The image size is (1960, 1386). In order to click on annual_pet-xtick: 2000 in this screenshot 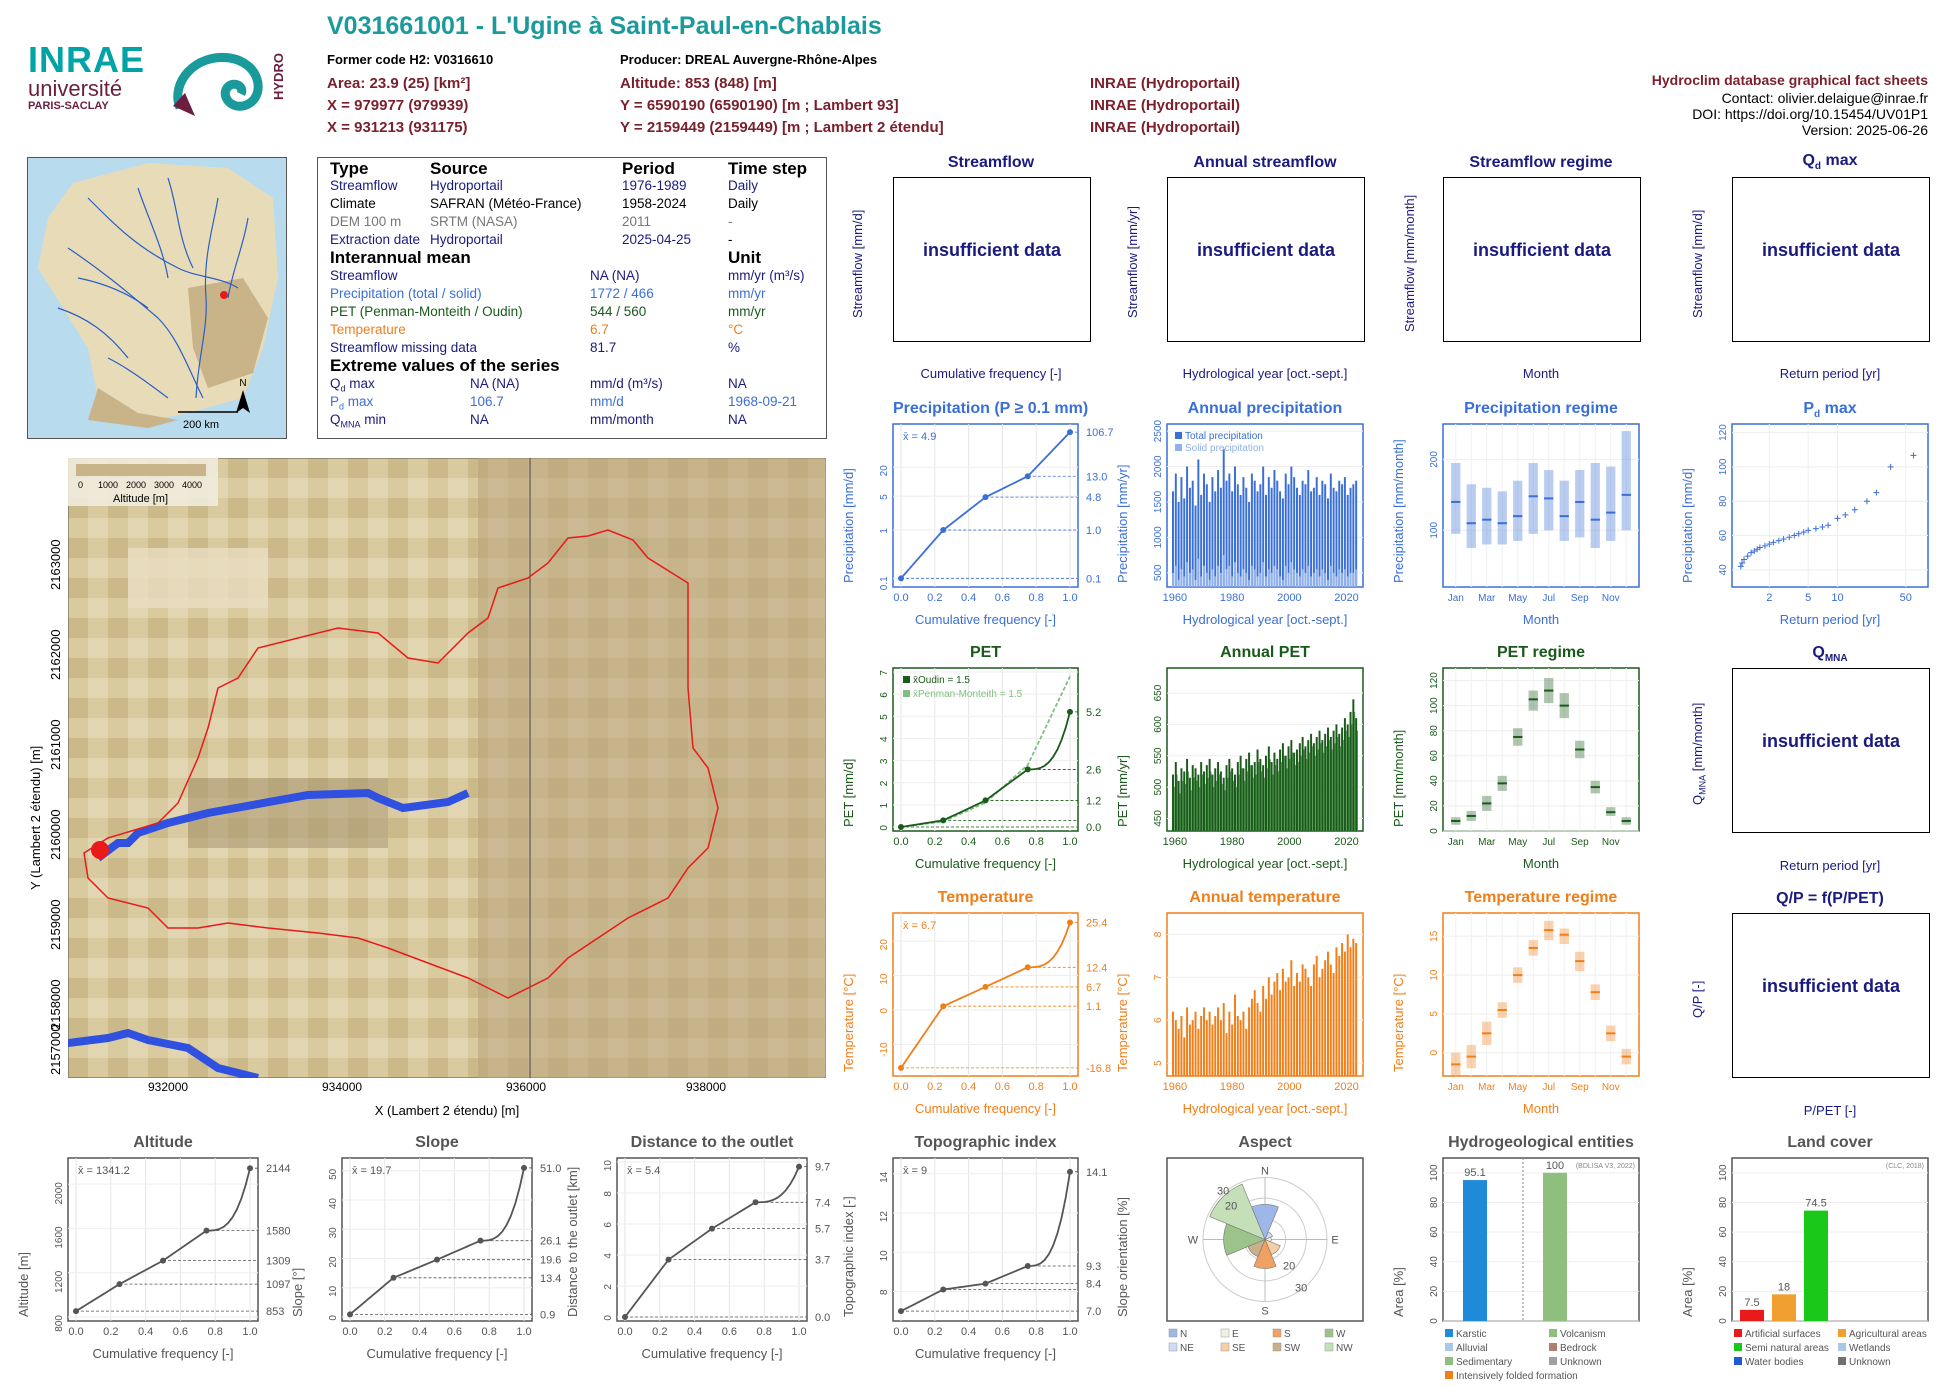, I will do `click(1289, 842)`.